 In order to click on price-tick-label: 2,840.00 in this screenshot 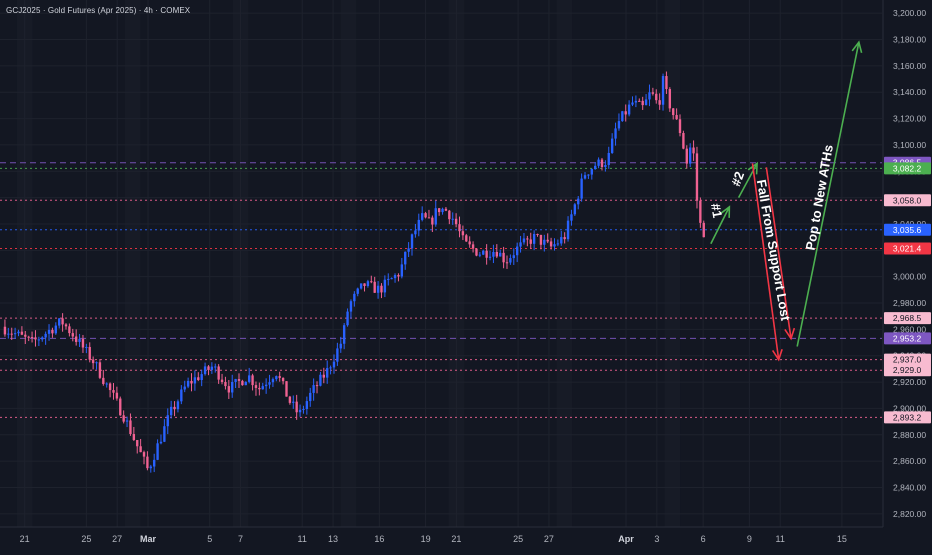, I will do `click(909, 487)`.